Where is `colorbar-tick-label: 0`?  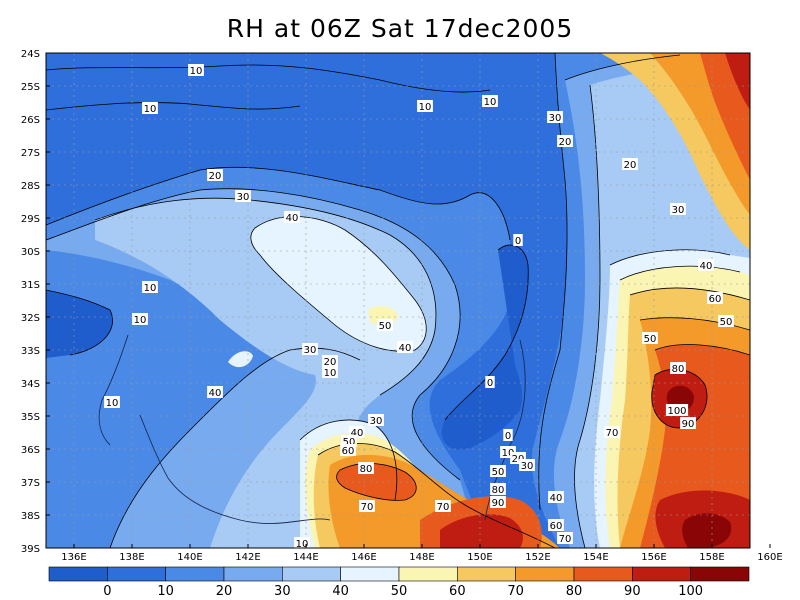
colorbar-tick-label: 0 is located at coordinates (107, 591).